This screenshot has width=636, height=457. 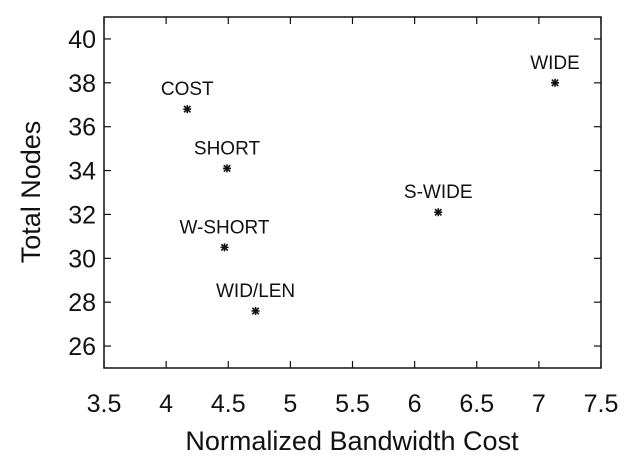 What do you see at coordinates (255, 291) in the screenshot?
I see `point-label: WID/LEN` at bounding box center [255, 291].